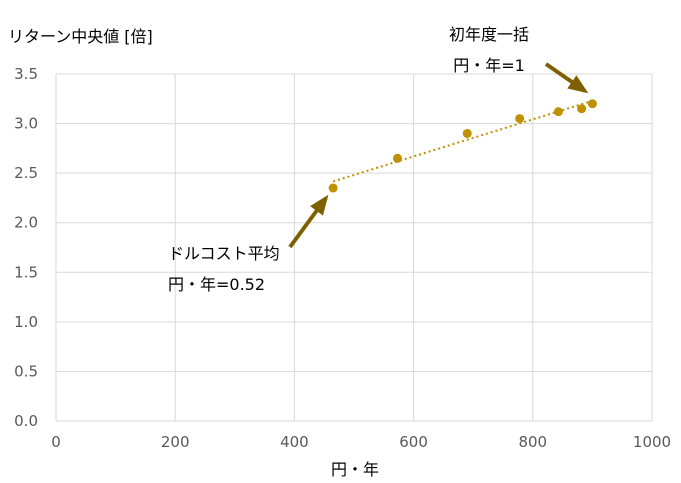 The height and width of the screenshot is (483, 681). Describe the element at coordinates (224, 253) in the screenshot. I see `annotation-title: ドルコスト平均` at that location.